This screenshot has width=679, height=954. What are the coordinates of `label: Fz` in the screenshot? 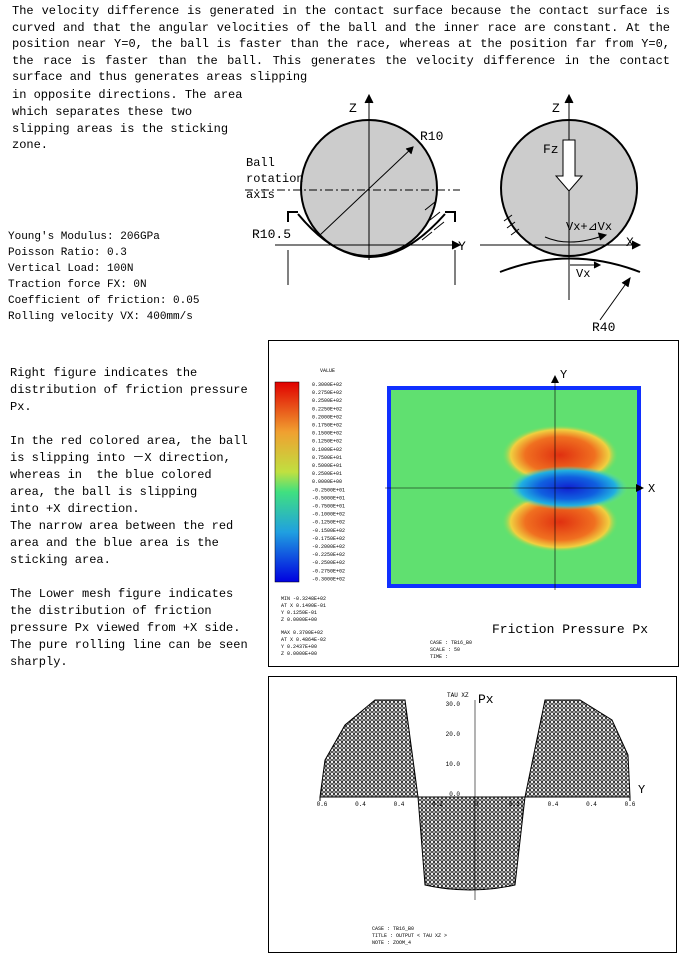 It's located at (551, 149).